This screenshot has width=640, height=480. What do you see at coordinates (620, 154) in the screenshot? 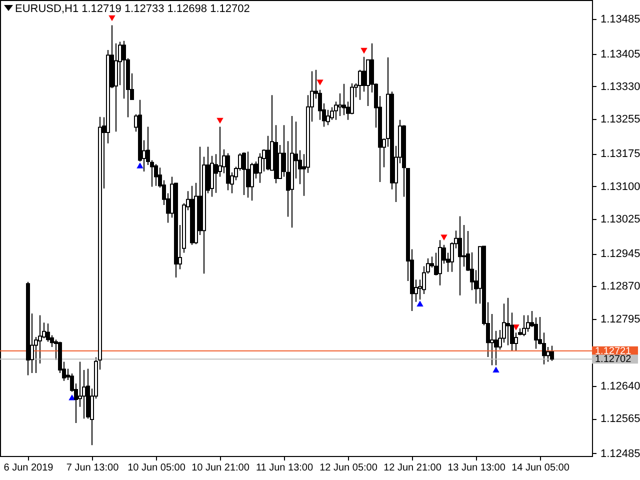
I see `y-tick-label: 1.13175` at bounding box center [620, 154].